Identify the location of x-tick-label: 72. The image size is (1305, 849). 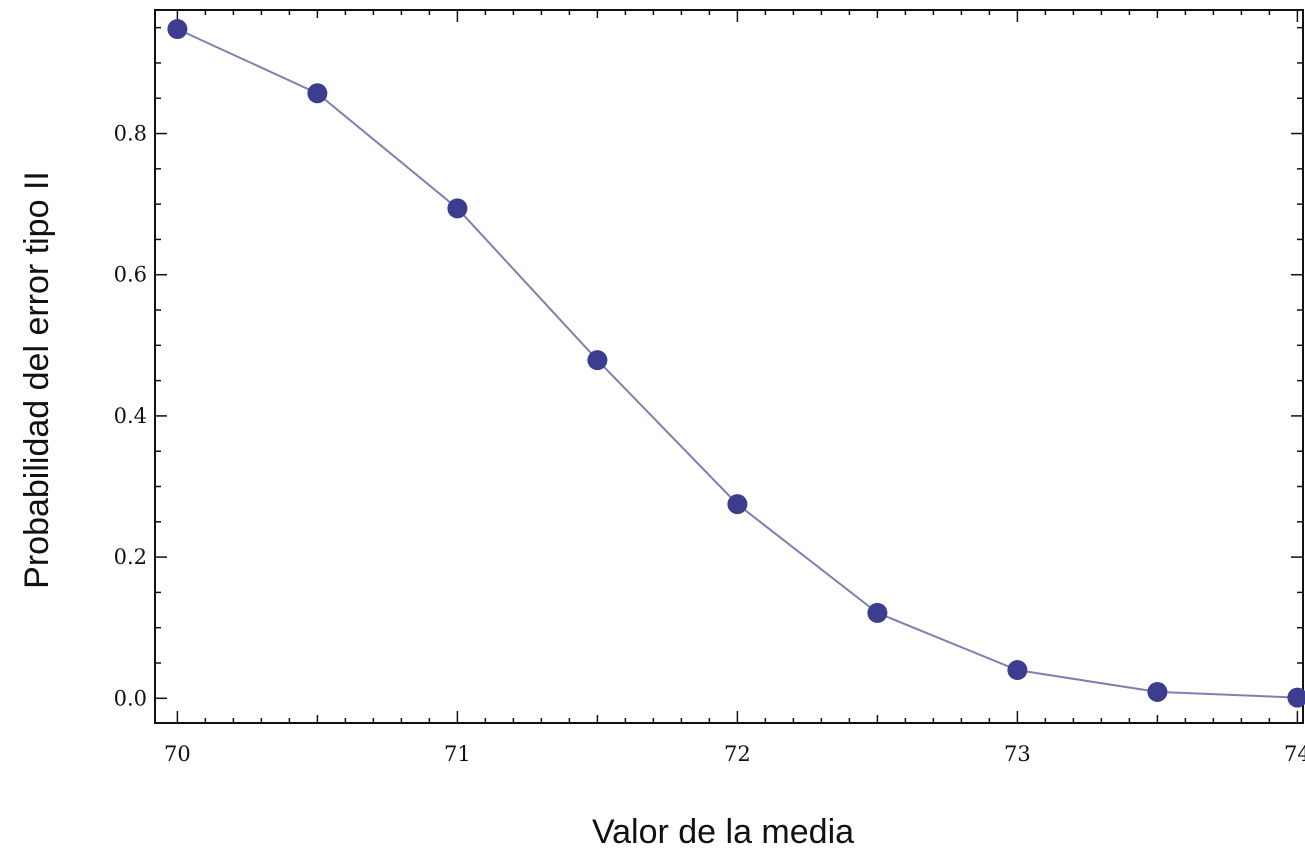
(737, 754).